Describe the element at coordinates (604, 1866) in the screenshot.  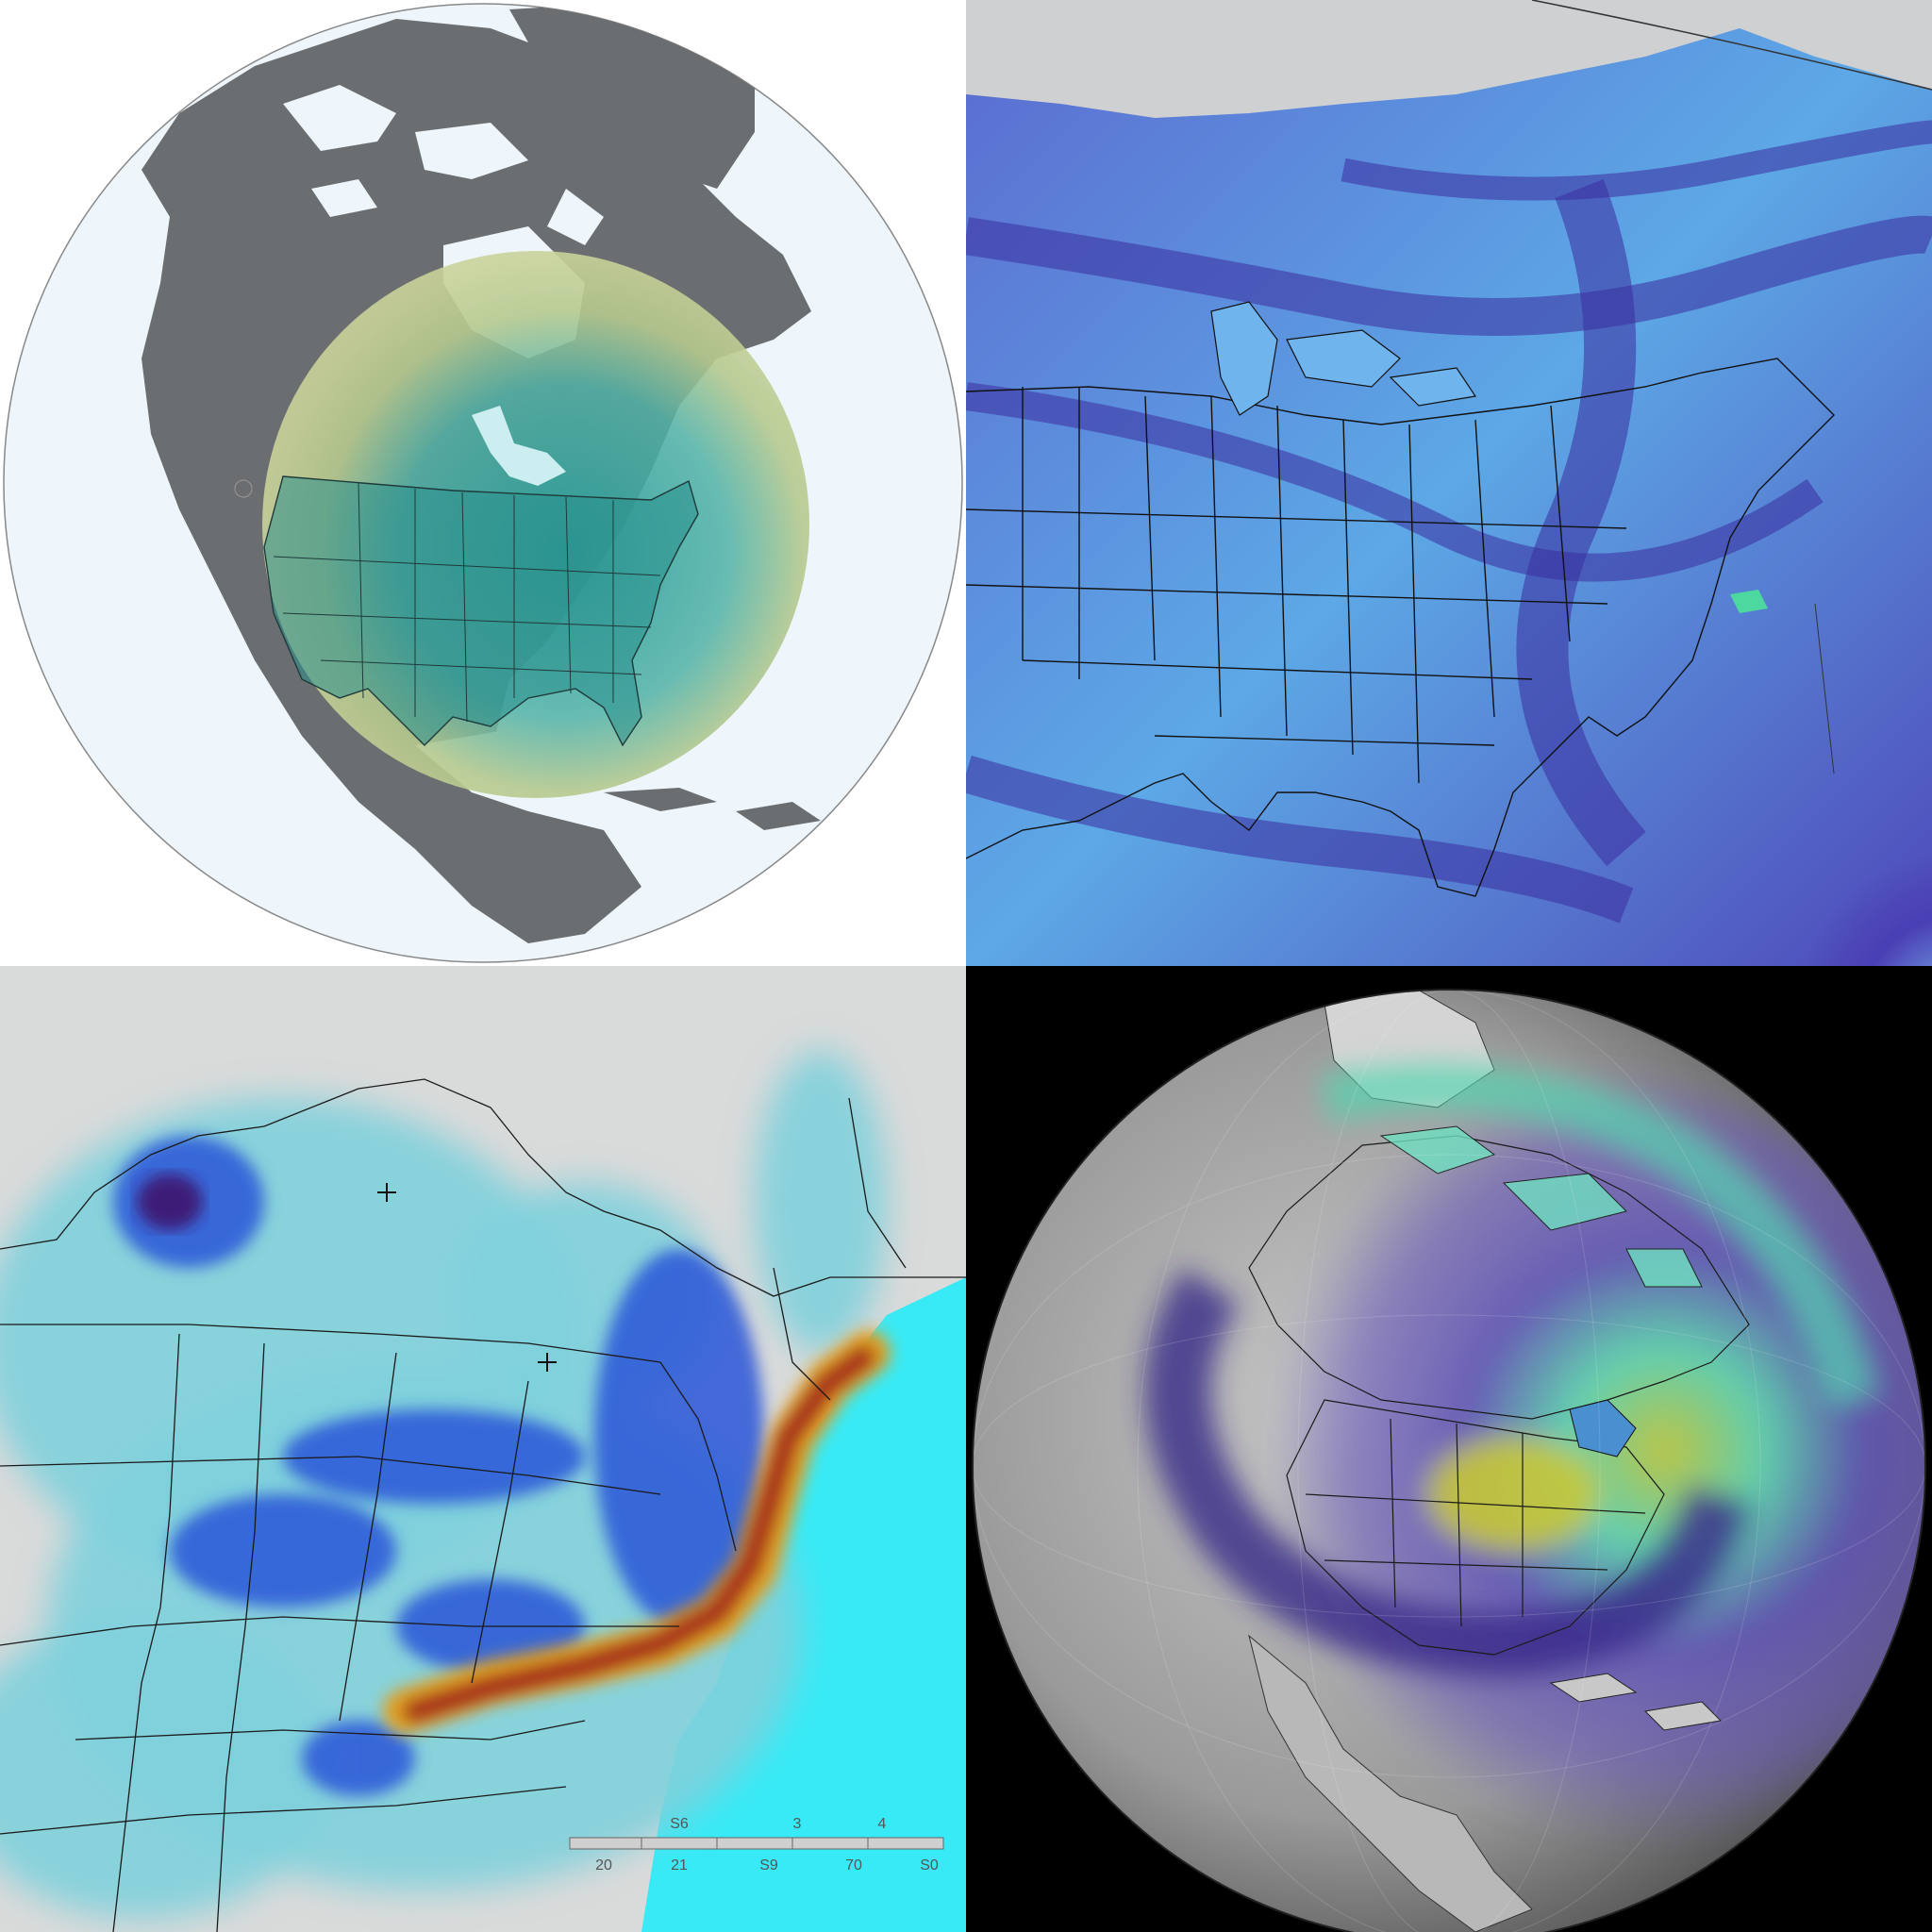
I see `legend-bottom-label-1: 20` at that location.